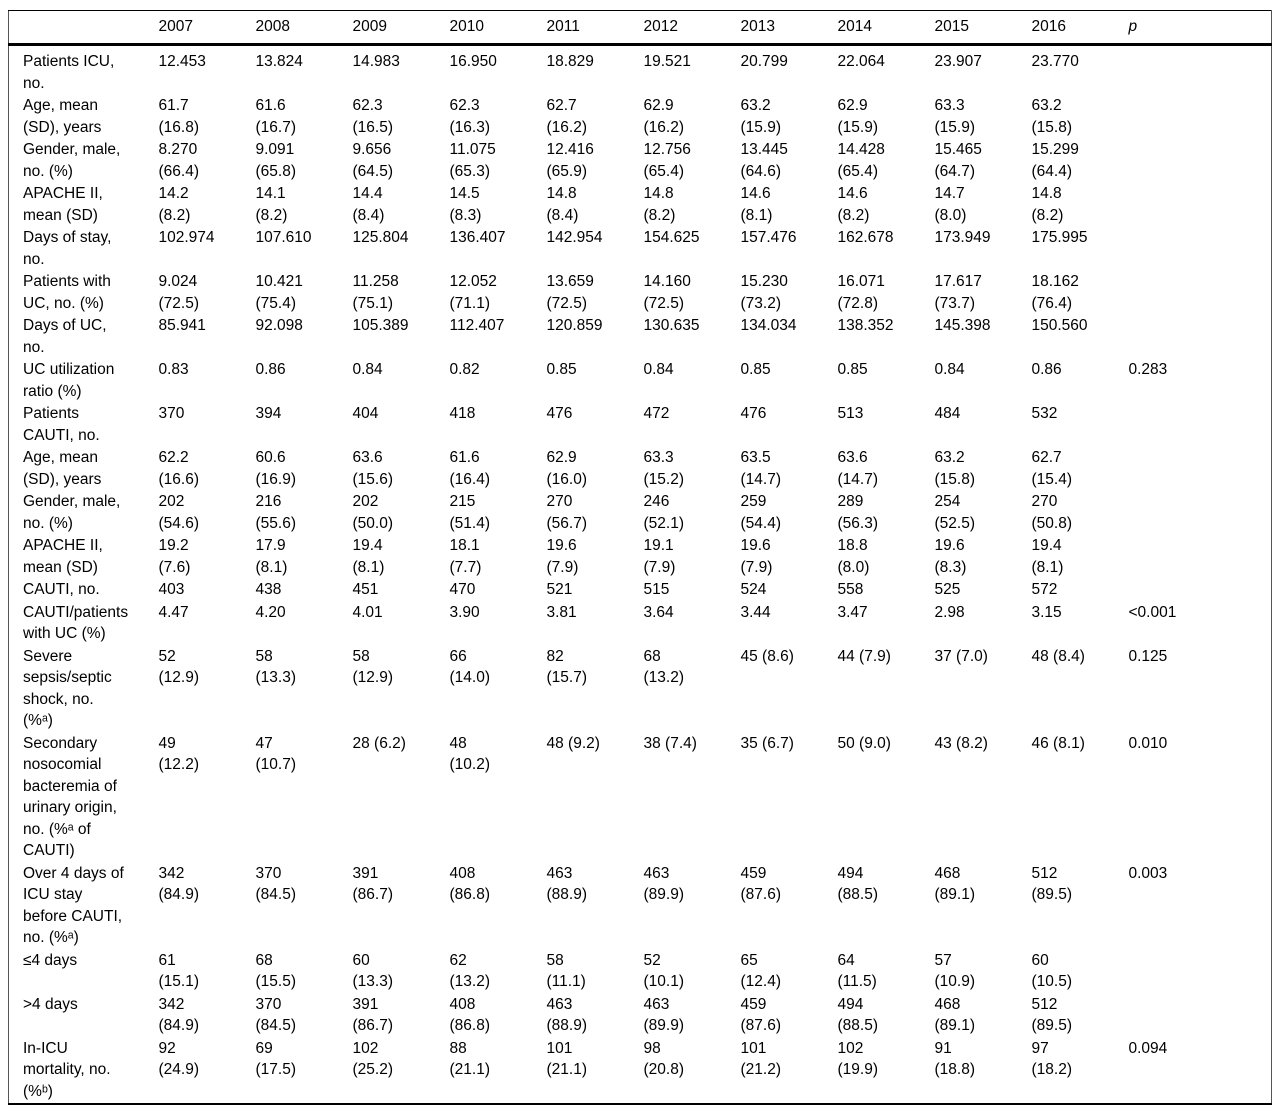  I want to click on row-label: Days of UC, no., so click(65, 336).